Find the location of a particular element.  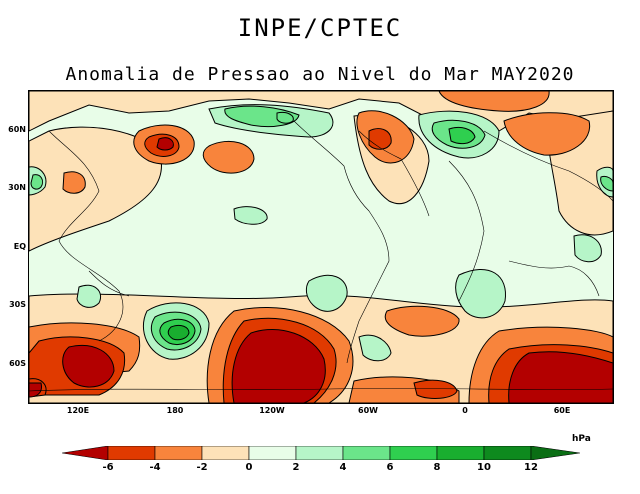

lat-label-eq: EQ is located at coordinates (19, 246).